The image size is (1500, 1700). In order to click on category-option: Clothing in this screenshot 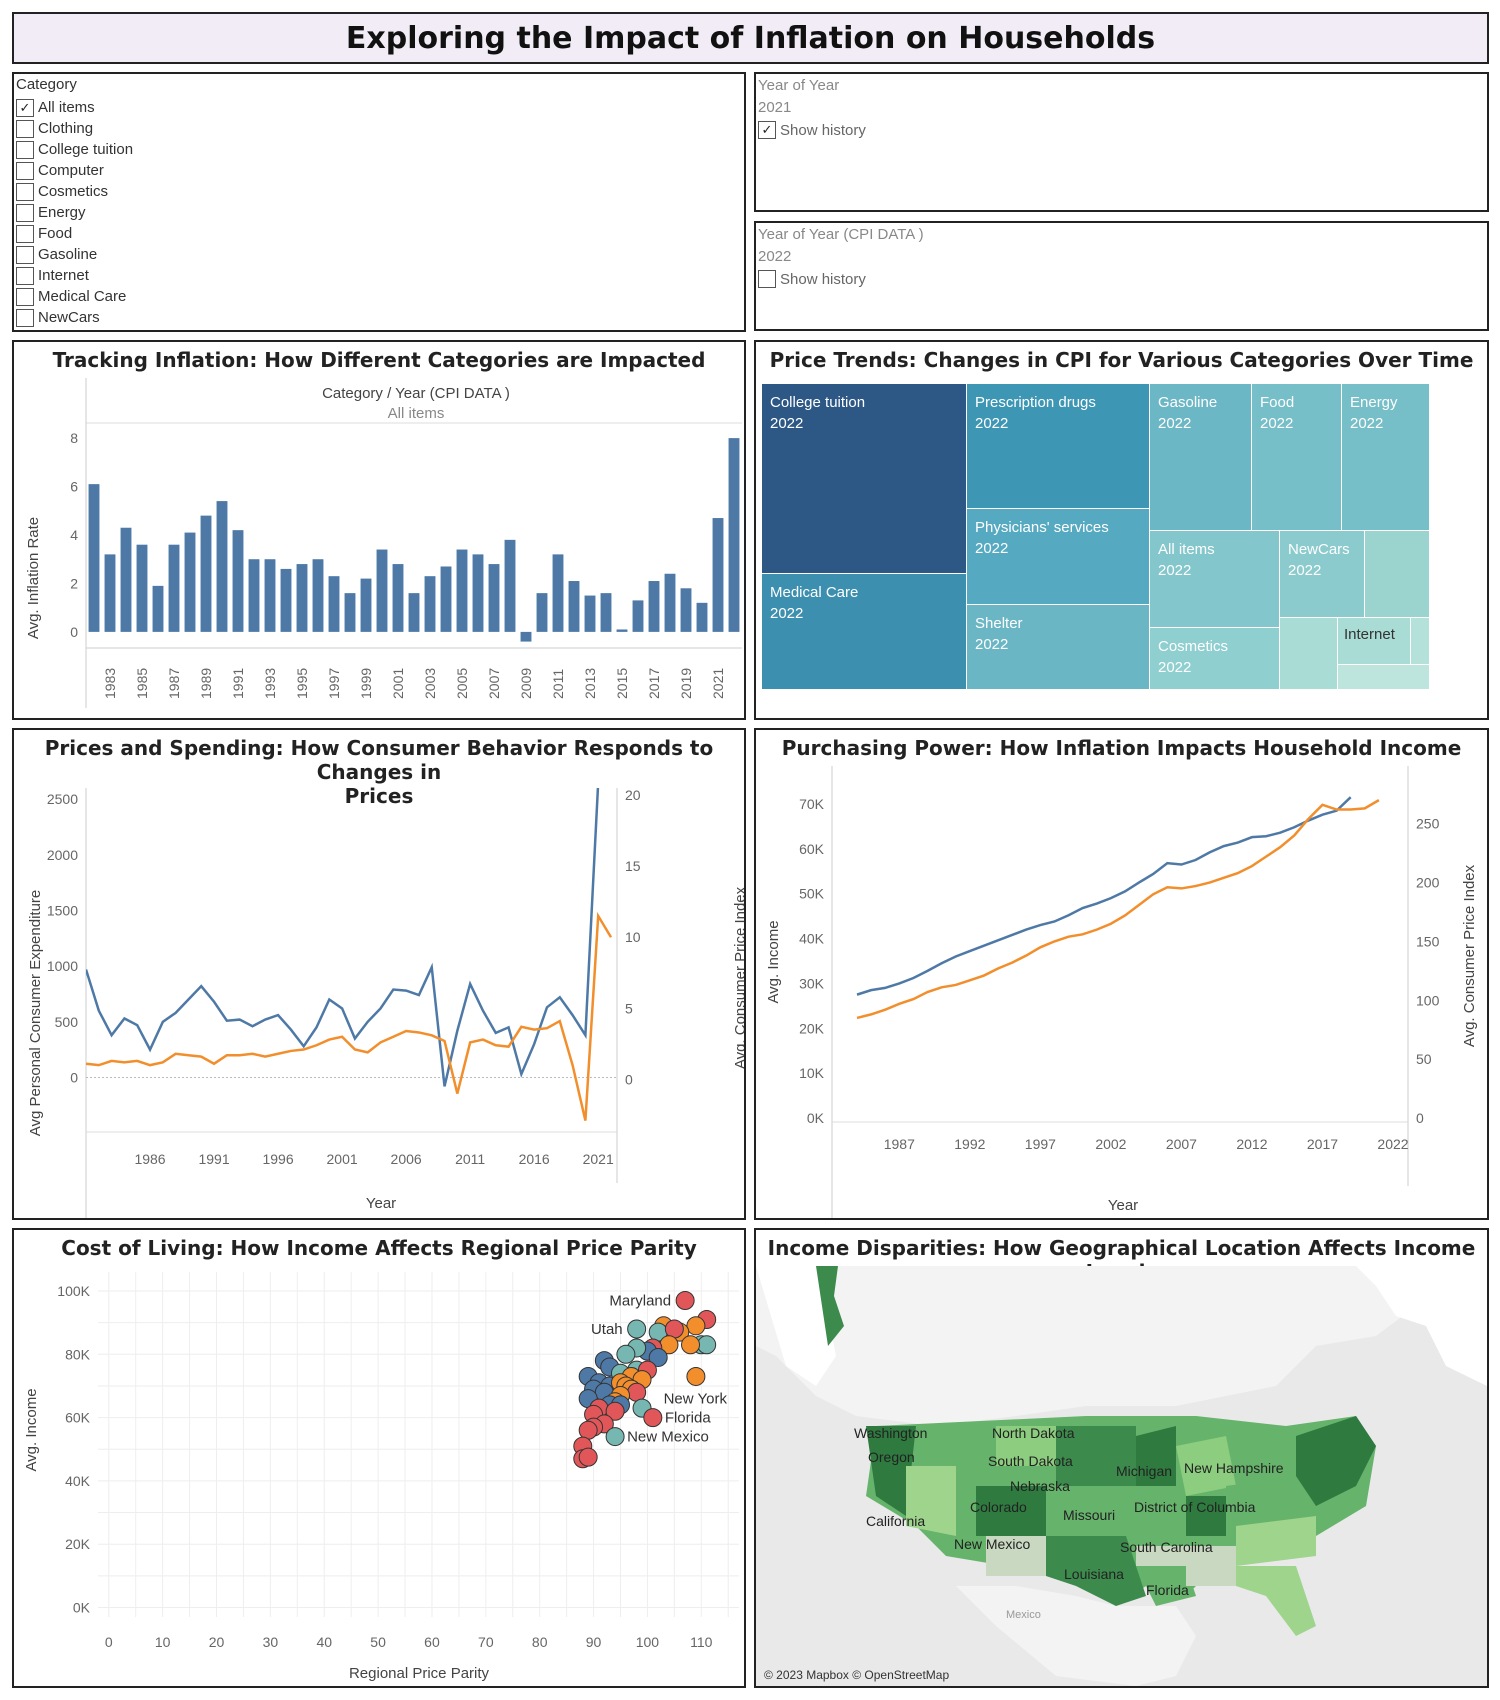, I will do `click(74, 128)`.